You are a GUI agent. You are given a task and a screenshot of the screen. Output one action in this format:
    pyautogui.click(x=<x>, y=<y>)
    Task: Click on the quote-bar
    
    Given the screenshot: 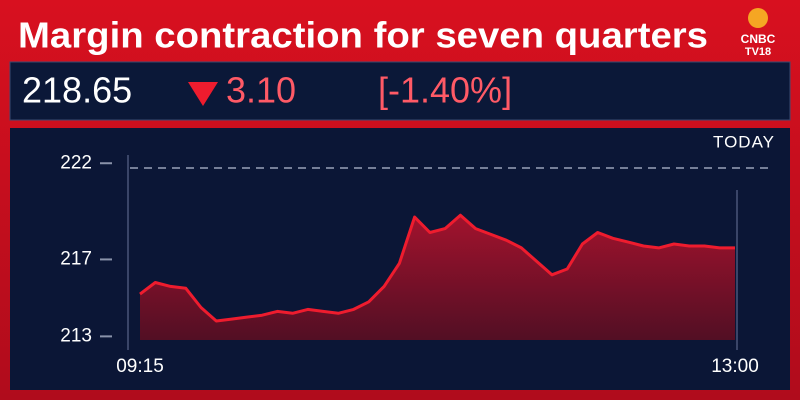 What is the action you would take?
    pyautogui.click(x=400, y=91)
    